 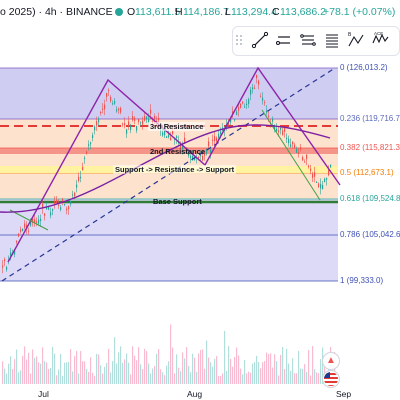 I want to click on horizontal-lines-icon, so click(x=284, y=40).